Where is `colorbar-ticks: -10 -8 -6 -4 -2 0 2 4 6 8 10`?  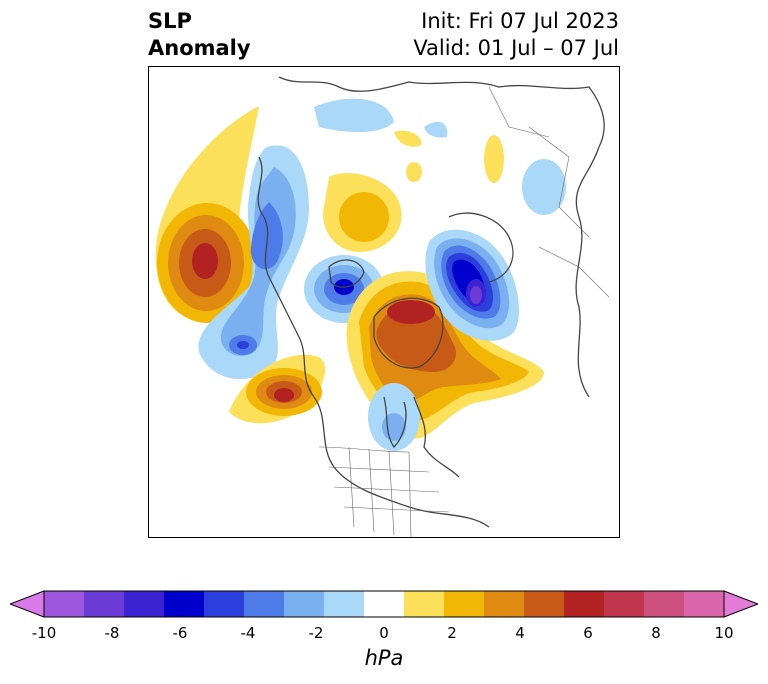 colorbar-ticks: -10 -8 -6 -4 -2 0 2 4 6 8 10 is located at coordinates (384, 634).